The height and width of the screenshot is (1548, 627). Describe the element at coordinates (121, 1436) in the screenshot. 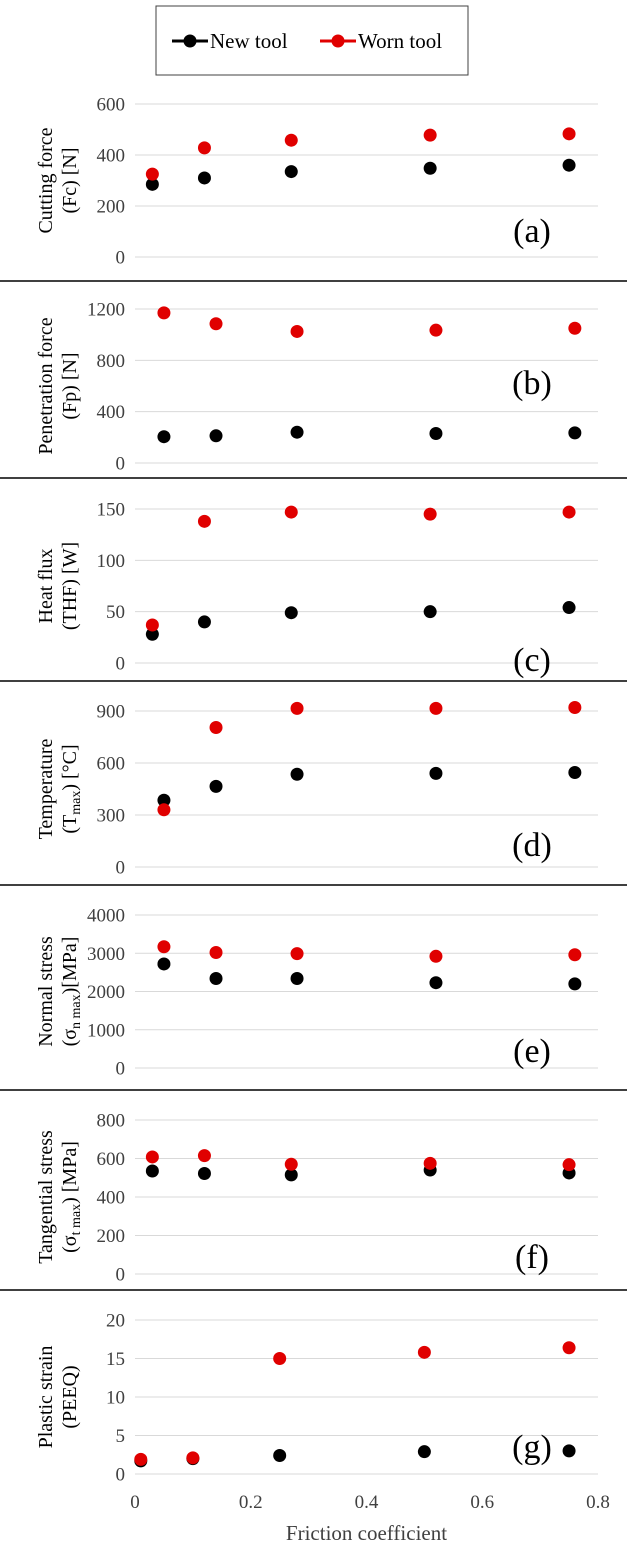

I see `y-tick-label: 5` at that location.